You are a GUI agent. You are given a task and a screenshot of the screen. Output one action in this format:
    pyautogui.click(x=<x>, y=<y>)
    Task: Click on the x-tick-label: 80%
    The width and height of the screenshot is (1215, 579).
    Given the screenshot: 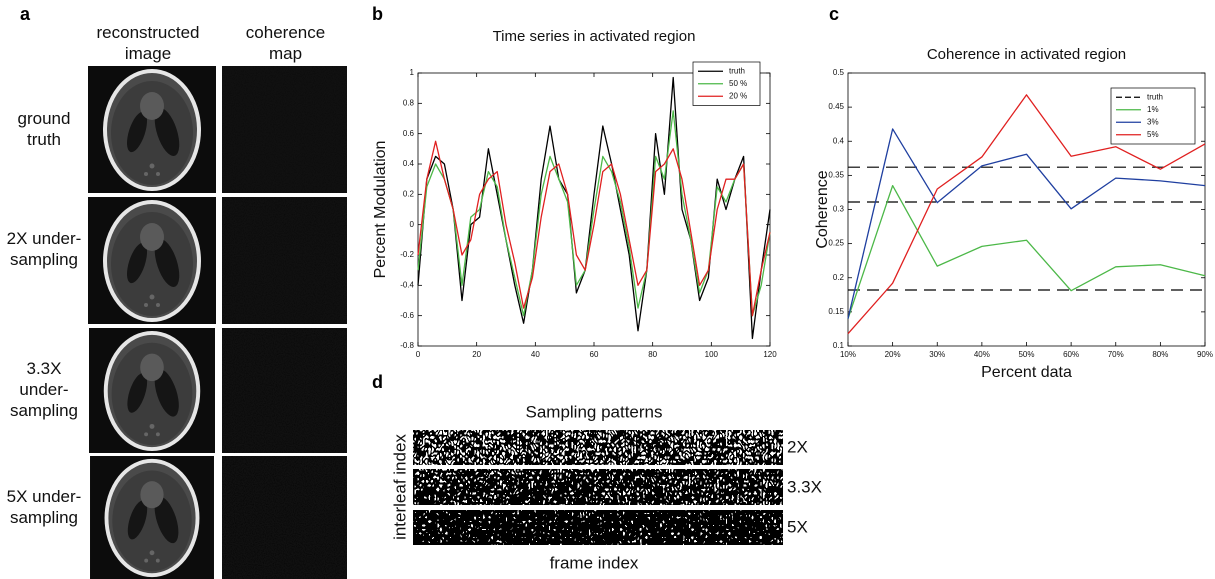 What is the action you would take?
    pyautogui.click(x=1160, y=354)
    